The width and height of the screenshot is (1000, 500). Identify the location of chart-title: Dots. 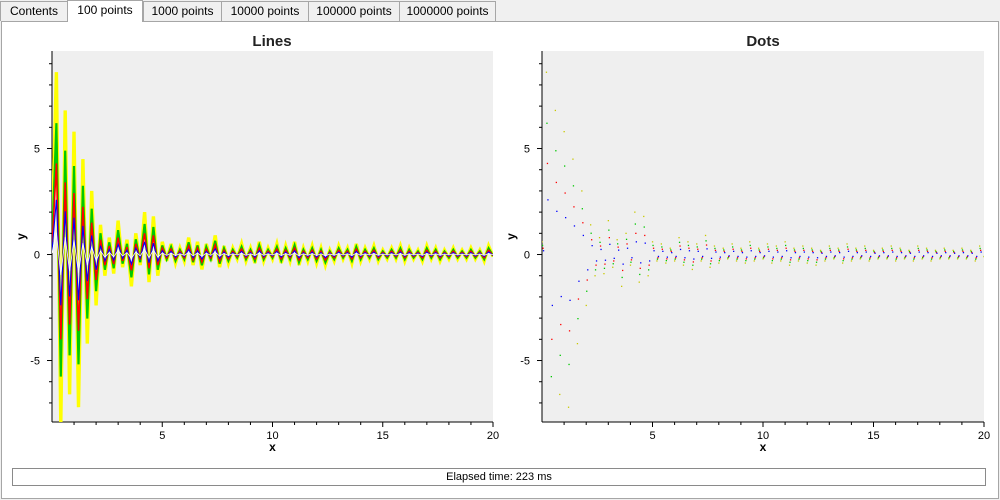
(762, 41).